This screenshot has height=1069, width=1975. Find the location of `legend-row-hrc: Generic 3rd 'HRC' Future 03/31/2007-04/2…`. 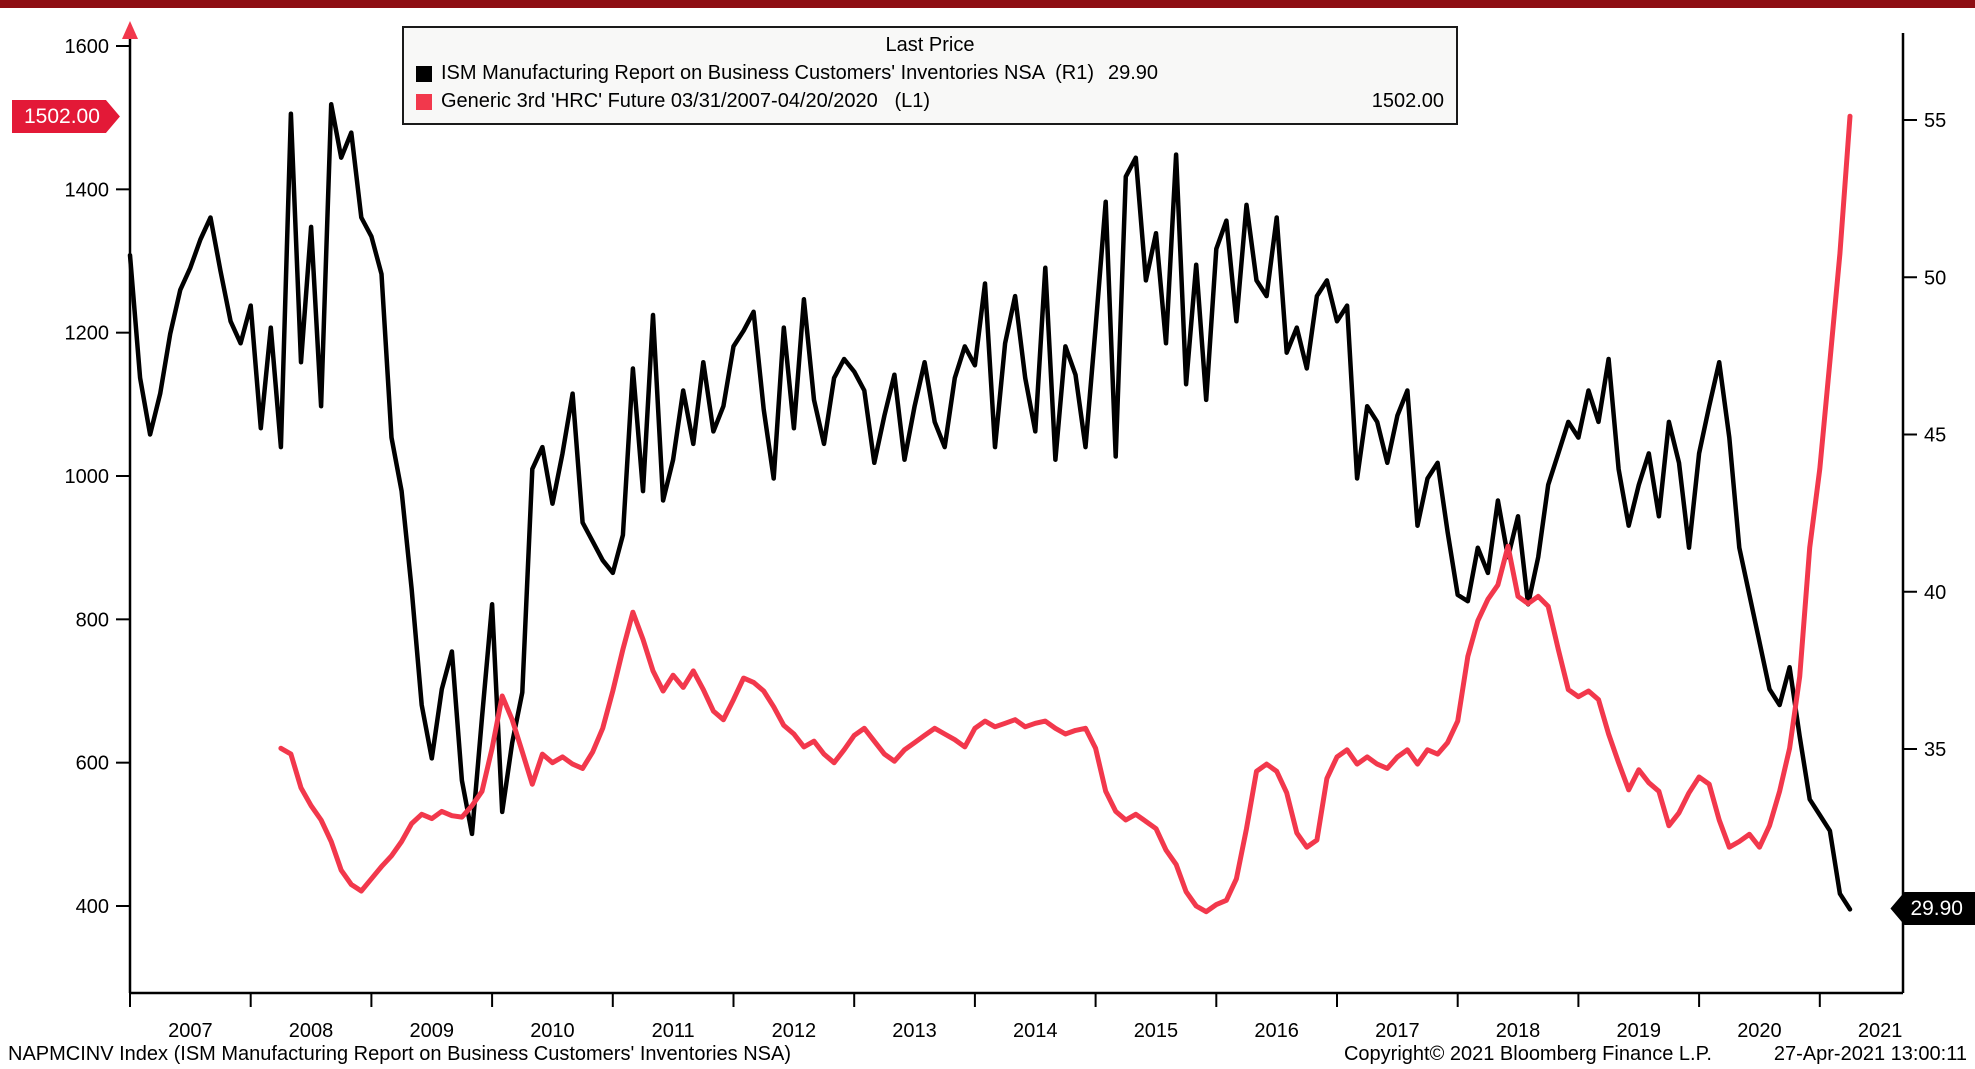

legend-row-hrc: Generic 3rd 'HRC' Future 03/31/2007-04/2… is located at coordinates (930, 101).